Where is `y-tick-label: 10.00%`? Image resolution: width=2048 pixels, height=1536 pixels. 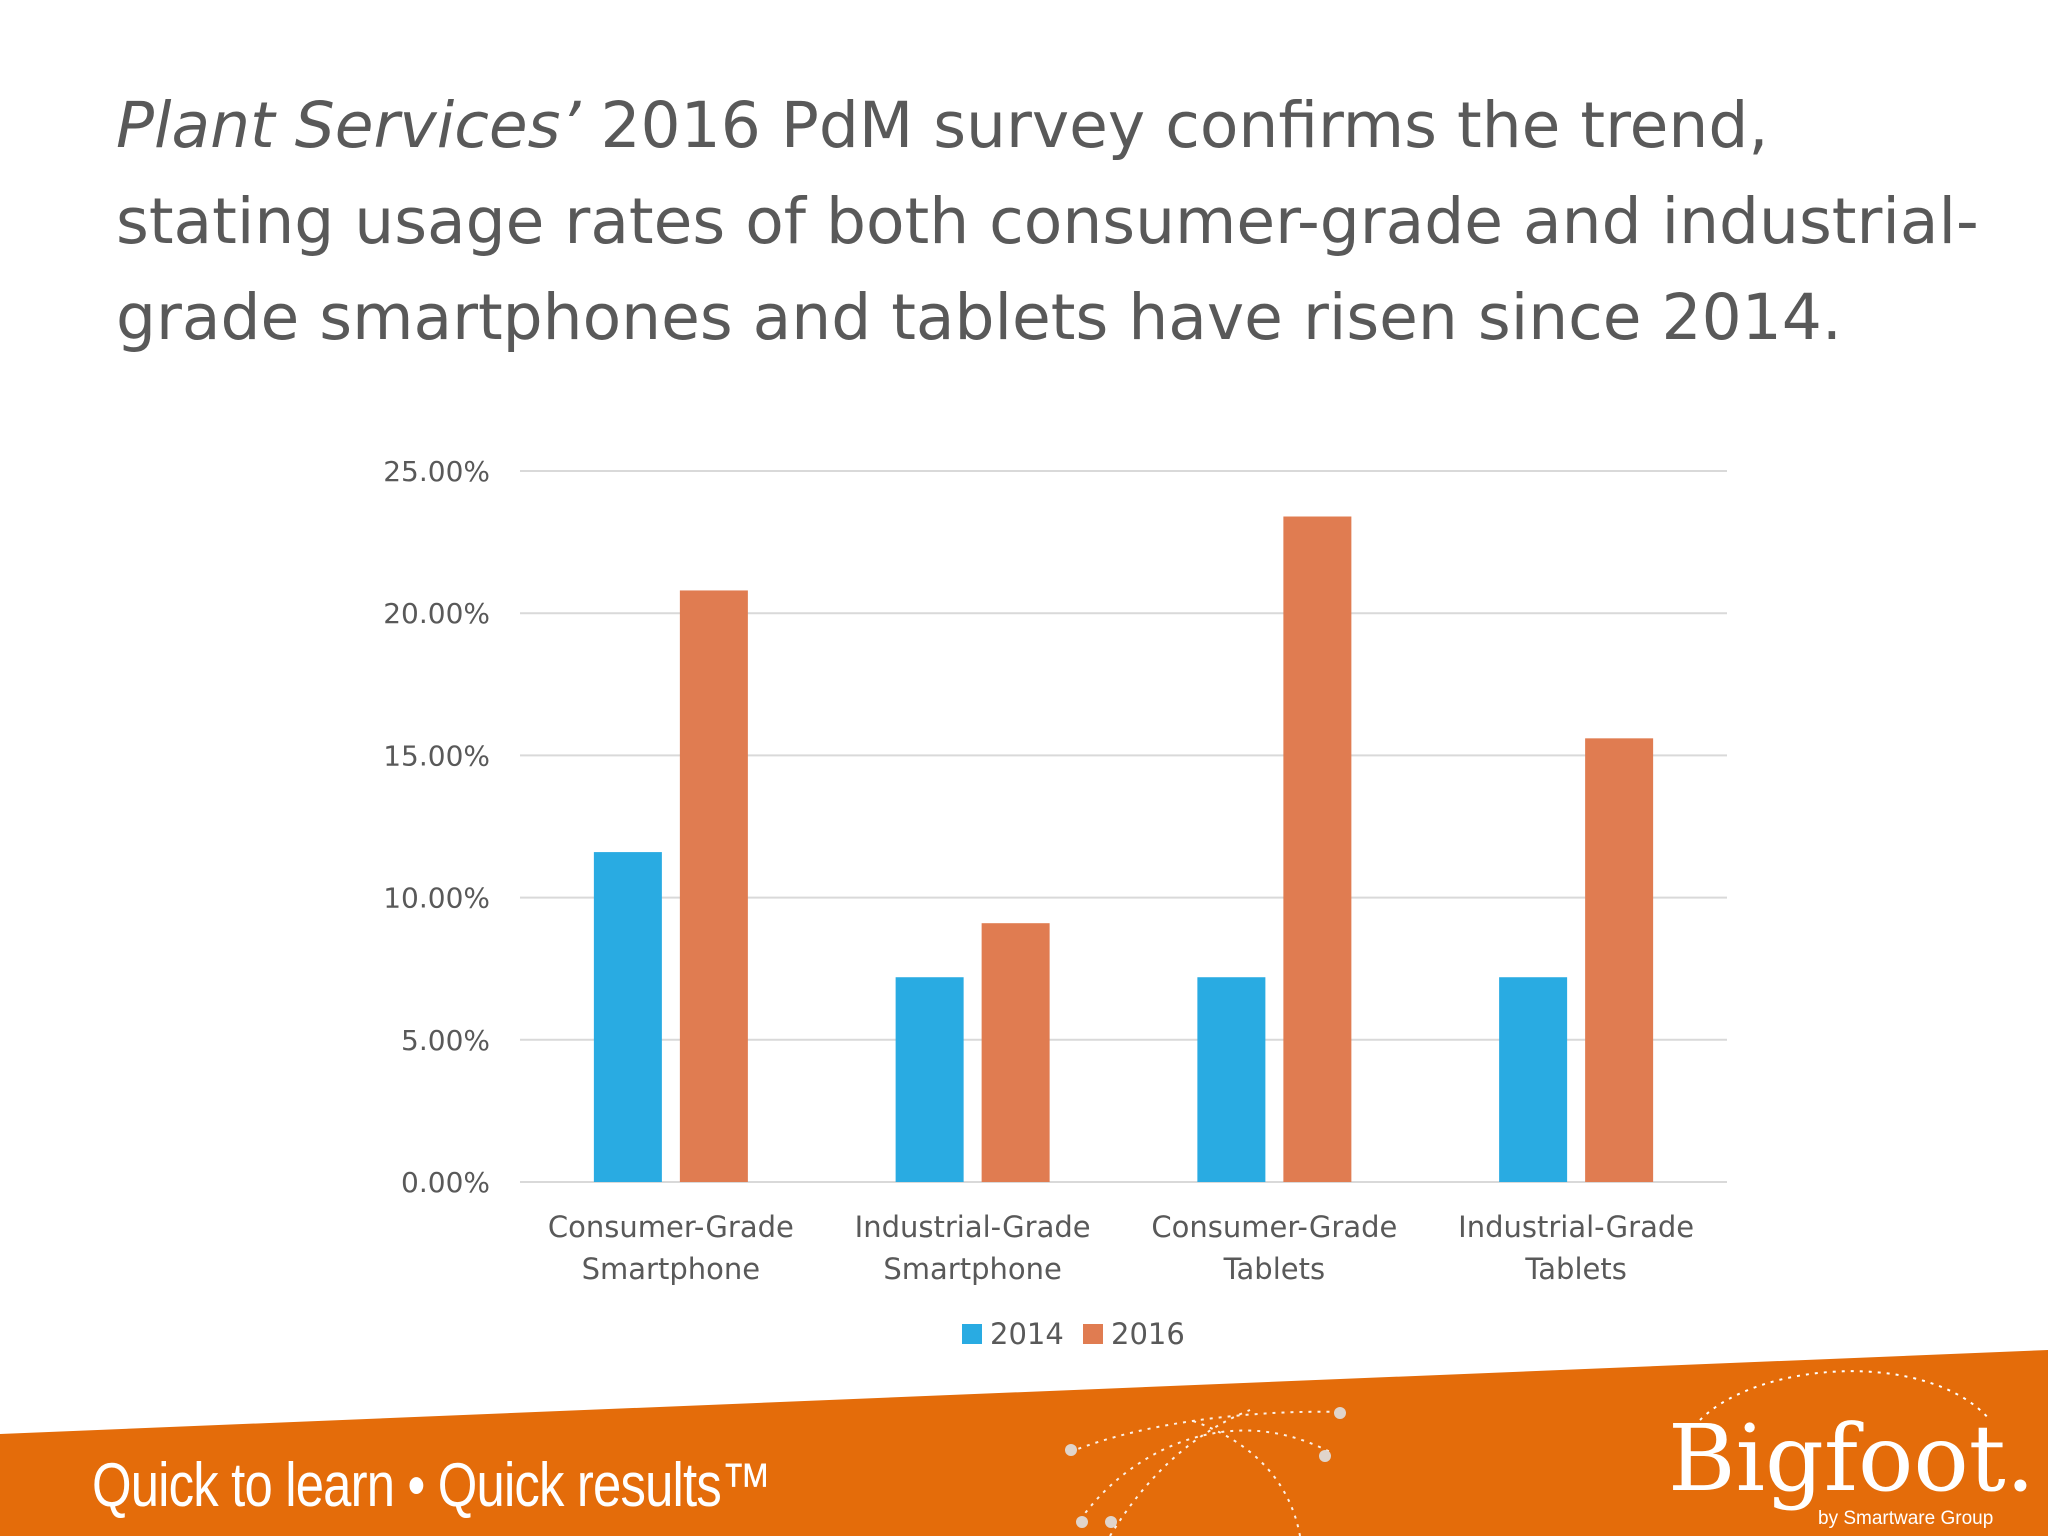 y-tick-label: 10.00% is located at coordinates (436, 898).